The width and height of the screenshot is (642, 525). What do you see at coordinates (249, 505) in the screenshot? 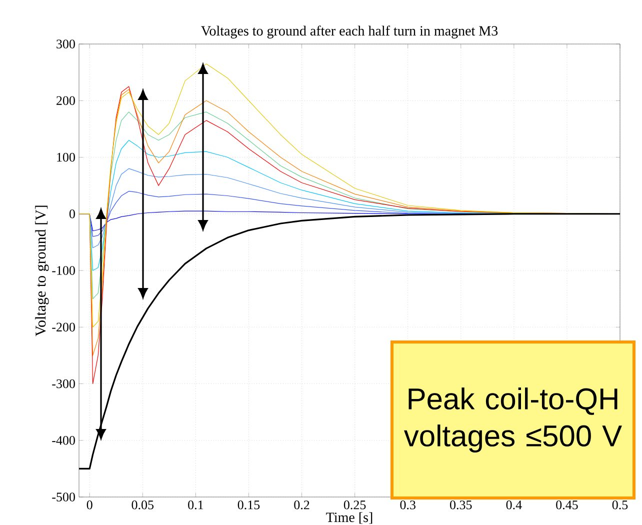
I see `x-tick-label: 0.15` at bounding box center [249, 505].